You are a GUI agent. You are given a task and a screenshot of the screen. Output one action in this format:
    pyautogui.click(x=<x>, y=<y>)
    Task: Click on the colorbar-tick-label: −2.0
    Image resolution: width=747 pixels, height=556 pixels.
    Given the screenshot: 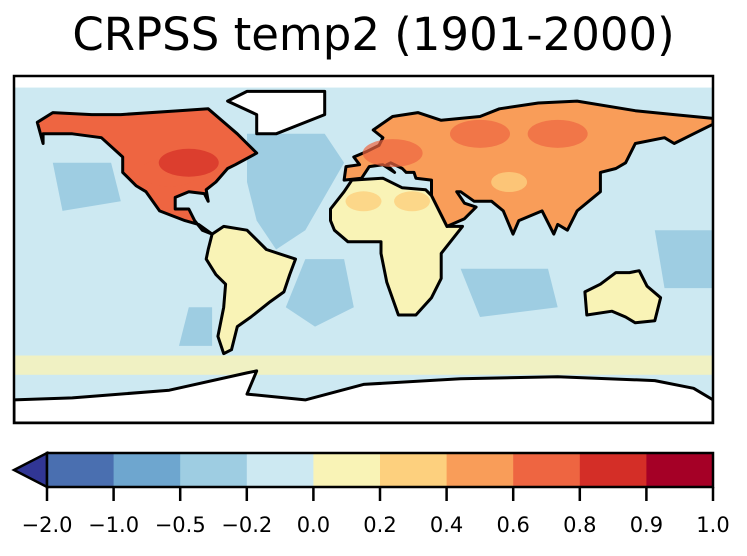 What is the action you would take?
    pyautogui.click(x=47, y=525)
    